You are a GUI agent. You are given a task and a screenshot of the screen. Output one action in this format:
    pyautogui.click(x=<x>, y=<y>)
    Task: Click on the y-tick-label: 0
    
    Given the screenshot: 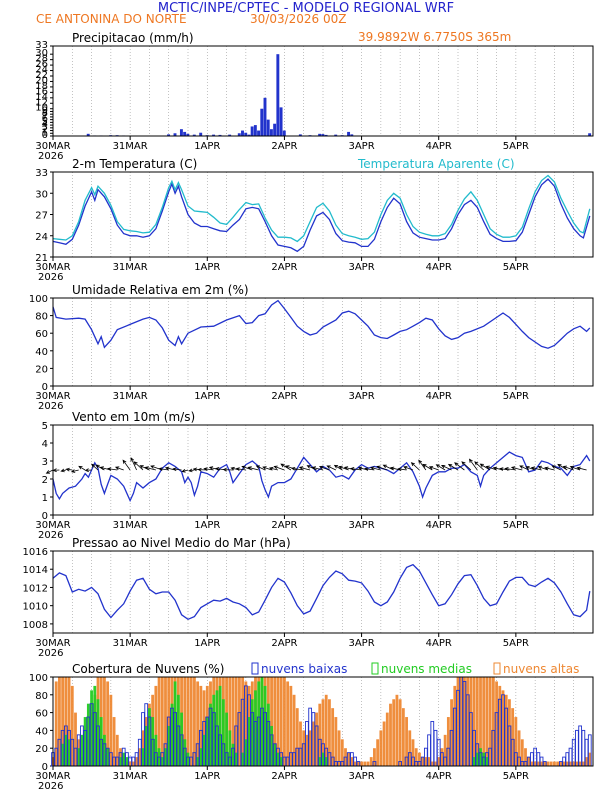 What is the action you would take?
    pyautogui.click(x=45, y=767)
    